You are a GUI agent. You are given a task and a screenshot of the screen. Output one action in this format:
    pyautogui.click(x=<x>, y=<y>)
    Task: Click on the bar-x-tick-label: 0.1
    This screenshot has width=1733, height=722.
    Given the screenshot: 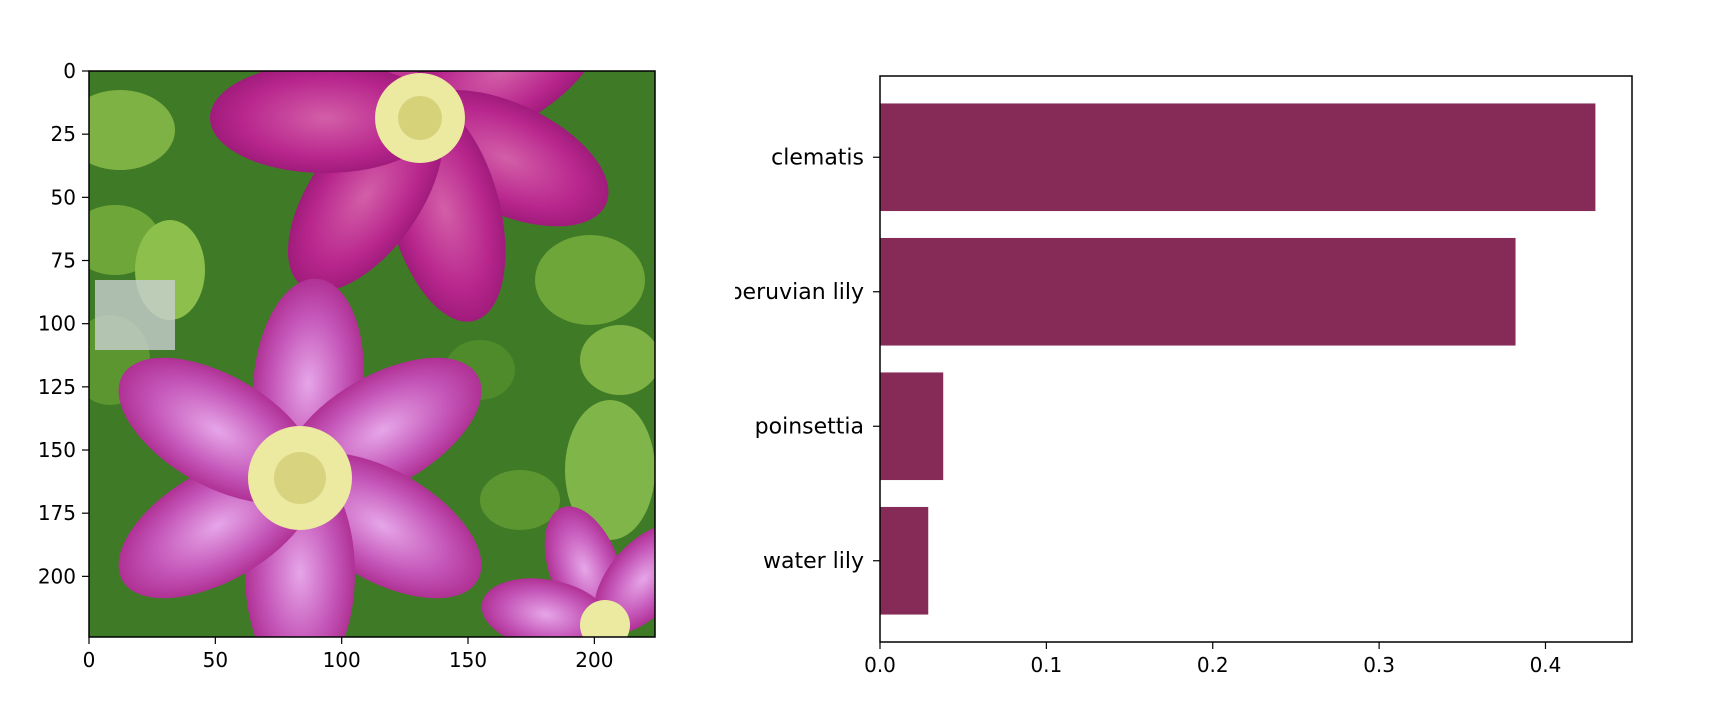 What is the action you would take?
    pyautogui.click(x=1046, y=665)
    